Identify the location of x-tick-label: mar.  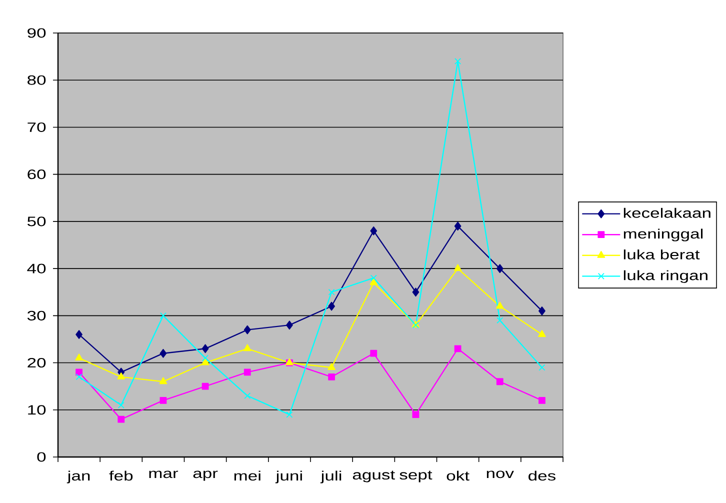
(163, 474).